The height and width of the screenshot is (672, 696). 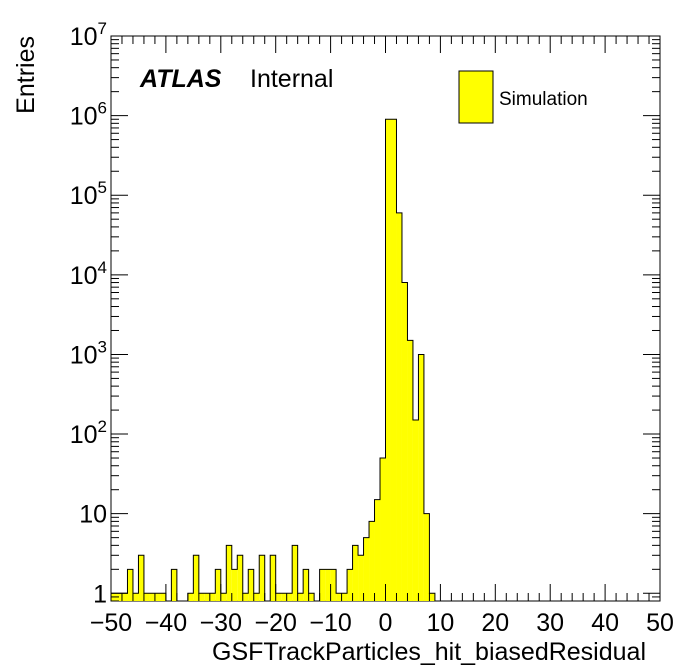 What do you see at coordinates (180, 79) in the screenshot?
I see `atlas-label-bold: ATLAS` at bounding box center [180, 79].